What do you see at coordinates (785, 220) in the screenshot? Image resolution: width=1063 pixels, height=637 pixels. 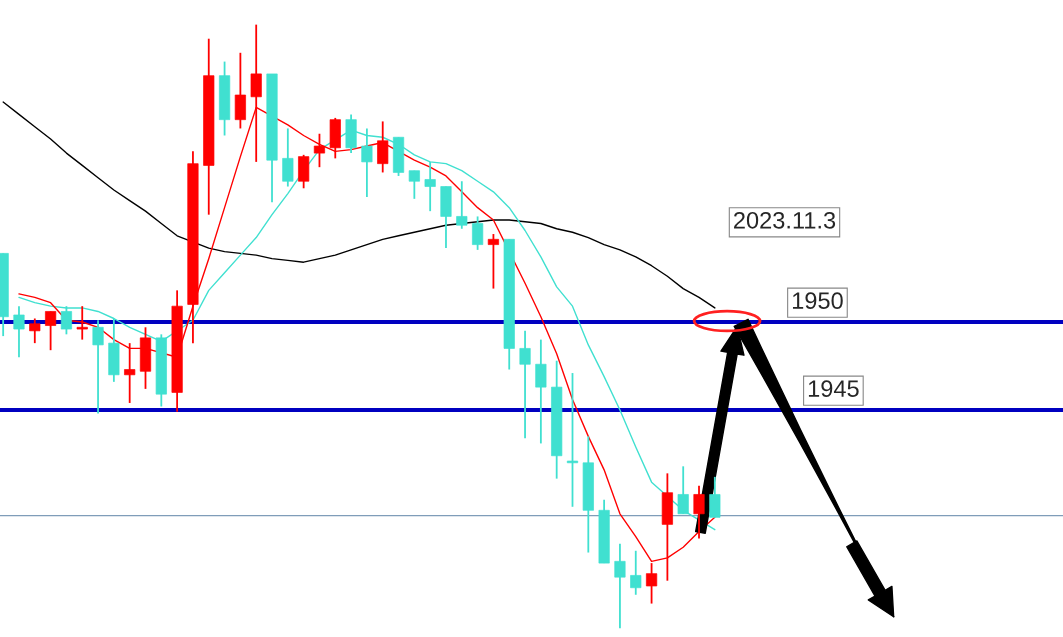 I see `text: 2023.11.3` at bounding box center [785, 220].